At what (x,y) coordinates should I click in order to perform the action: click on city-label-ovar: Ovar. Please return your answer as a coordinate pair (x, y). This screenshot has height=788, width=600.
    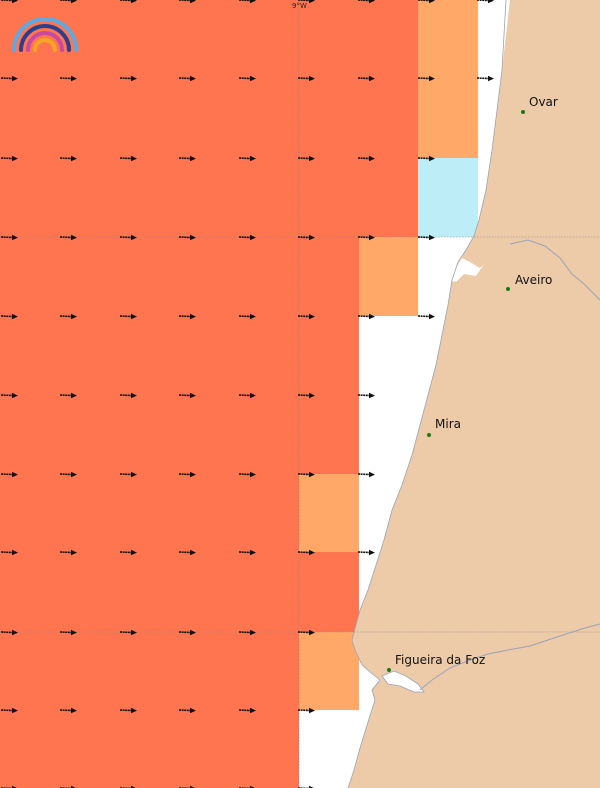
    Looking at the image, I should click on (543, 102).